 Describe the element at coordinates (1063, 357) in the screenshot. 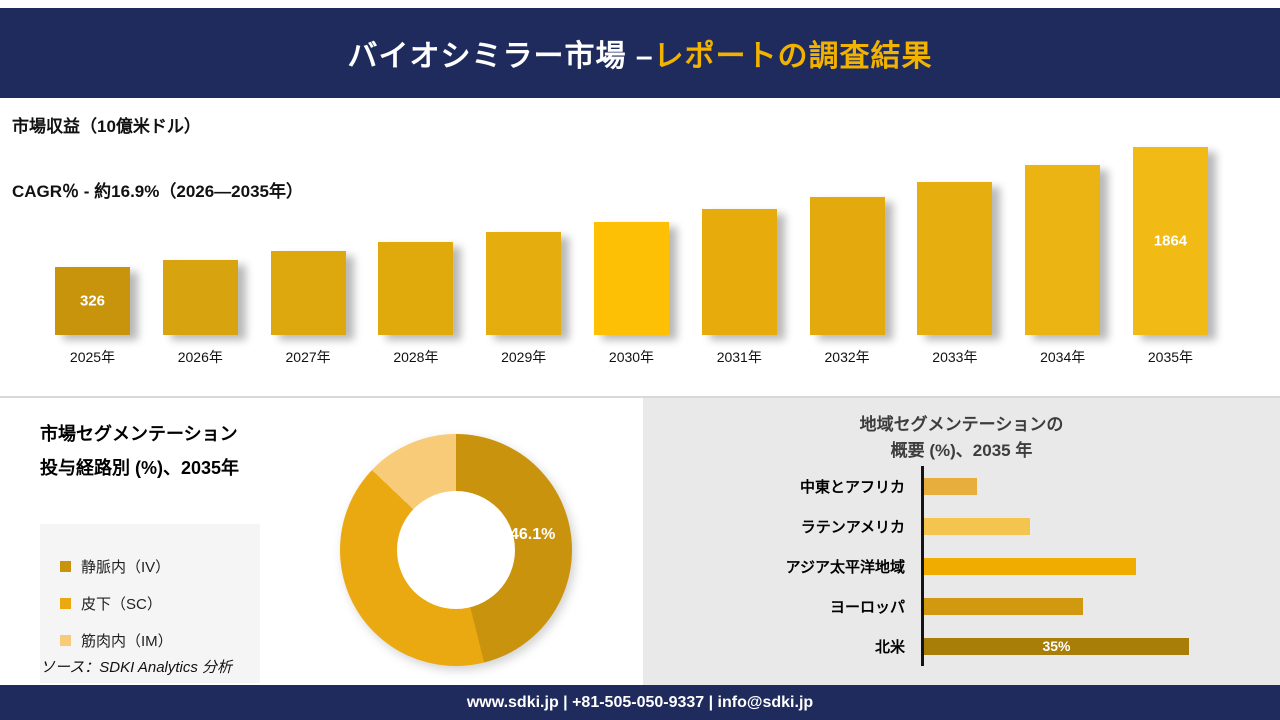

I see `bar-category-label: 2034年` at that location.